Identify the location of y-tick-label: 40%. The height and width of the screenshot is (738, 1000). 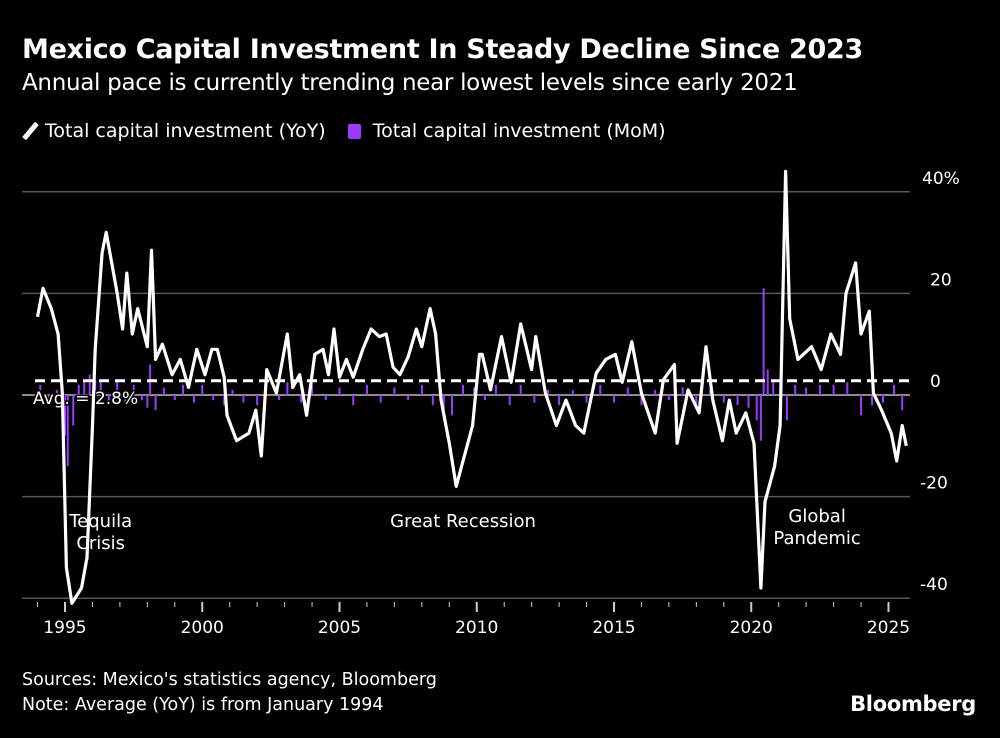
(941, 179).